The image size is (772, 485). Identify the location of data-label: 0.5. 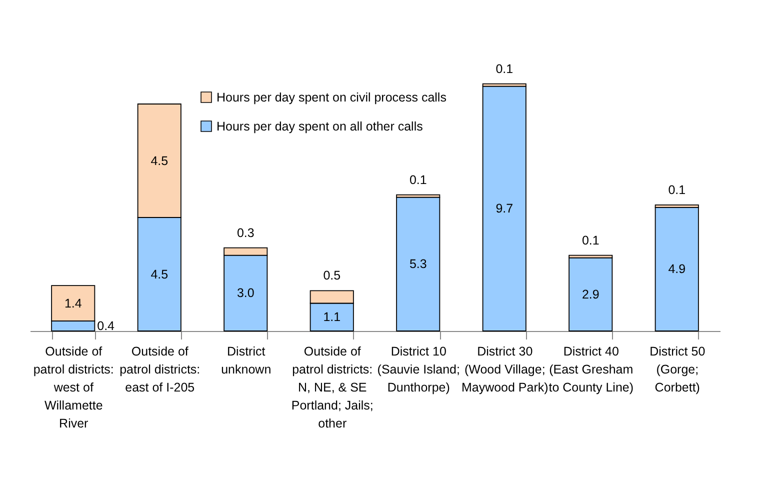
(332, 275).